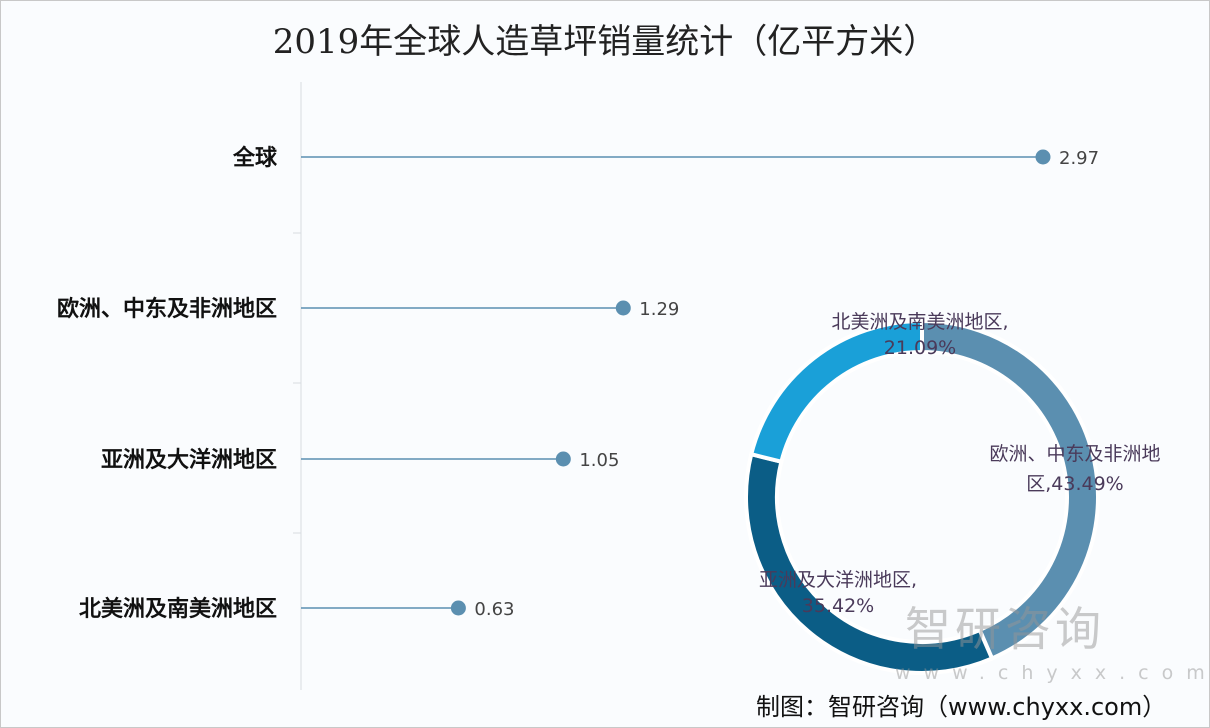  I want to click on watermark-logo: 智研咨询, so click(1005, 629).